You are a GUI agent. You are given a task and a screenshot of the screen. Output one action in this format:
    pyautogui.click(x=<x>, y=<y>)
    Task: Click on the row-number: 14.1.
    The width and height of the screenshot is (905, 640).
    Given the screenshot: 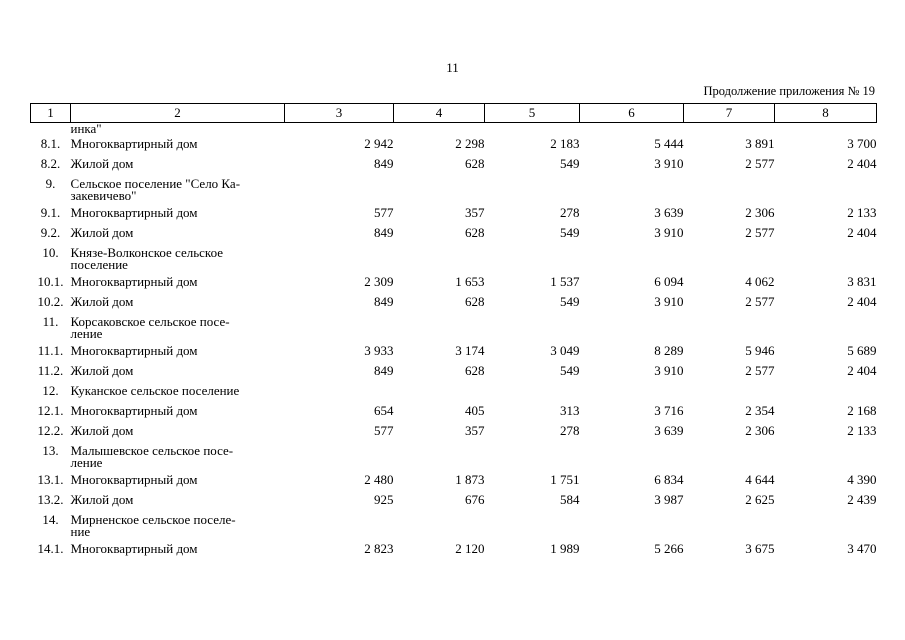 What is the action you would take?
    pyautogui.click(x=50, y=548)
    